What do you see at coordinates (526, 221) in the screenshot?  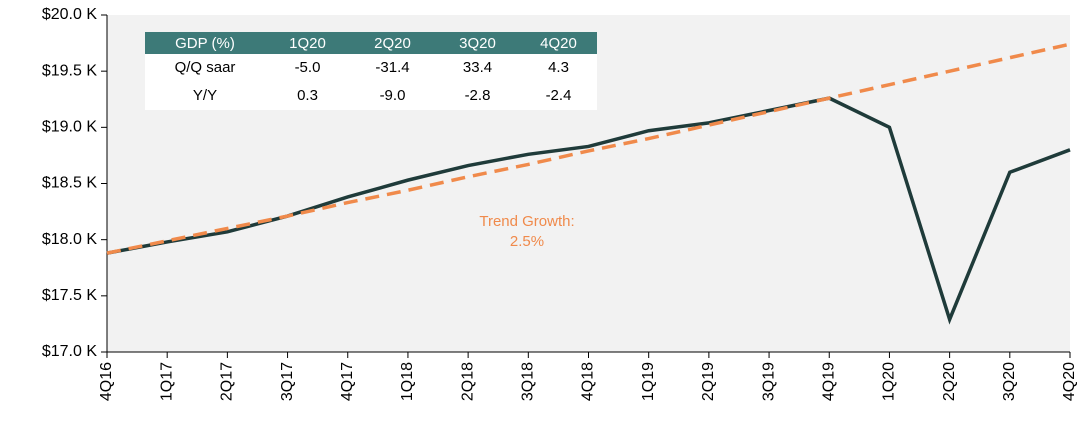 I see `annotation: Trend Growth:` at bounding box center [526, 221].